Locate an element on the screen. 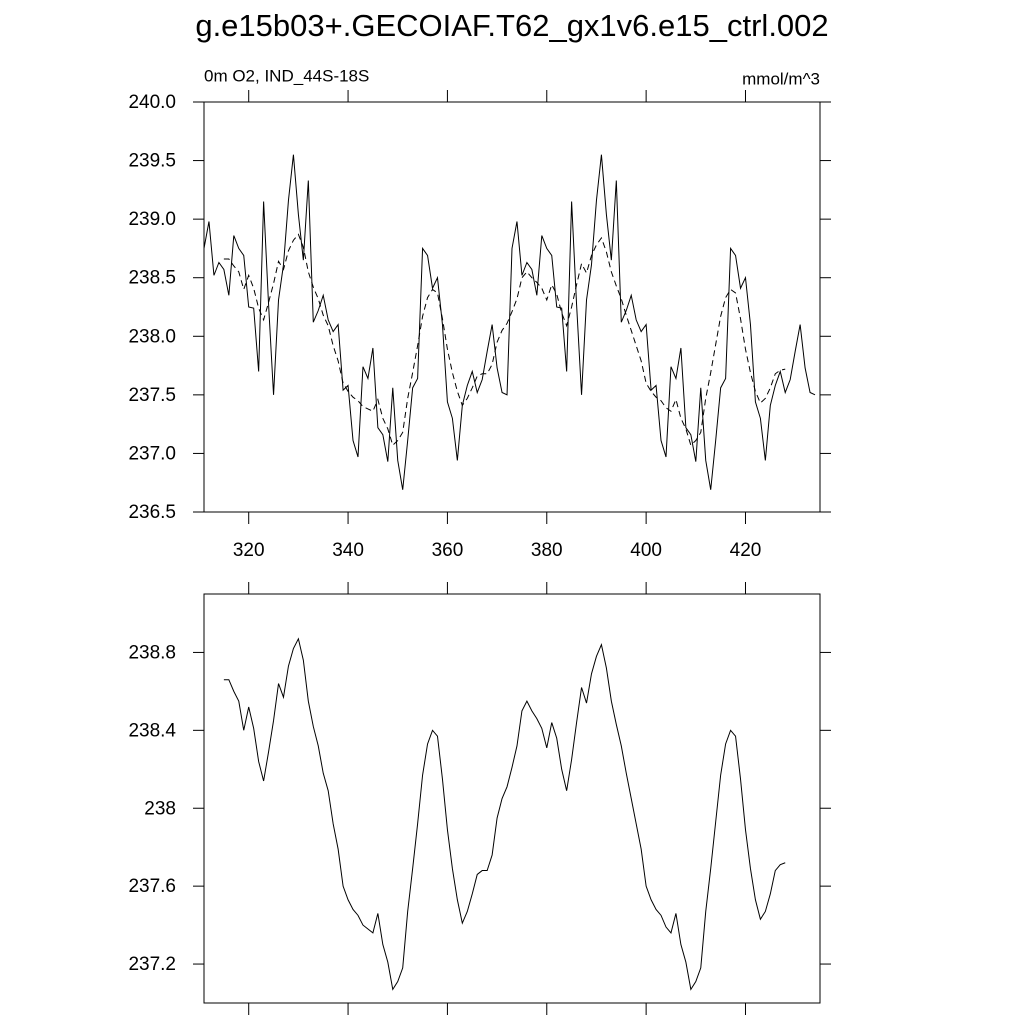 The width and height of the screenshot is (1024, 1029). y-tick-label: 238 is located at coordinates (160, 808).